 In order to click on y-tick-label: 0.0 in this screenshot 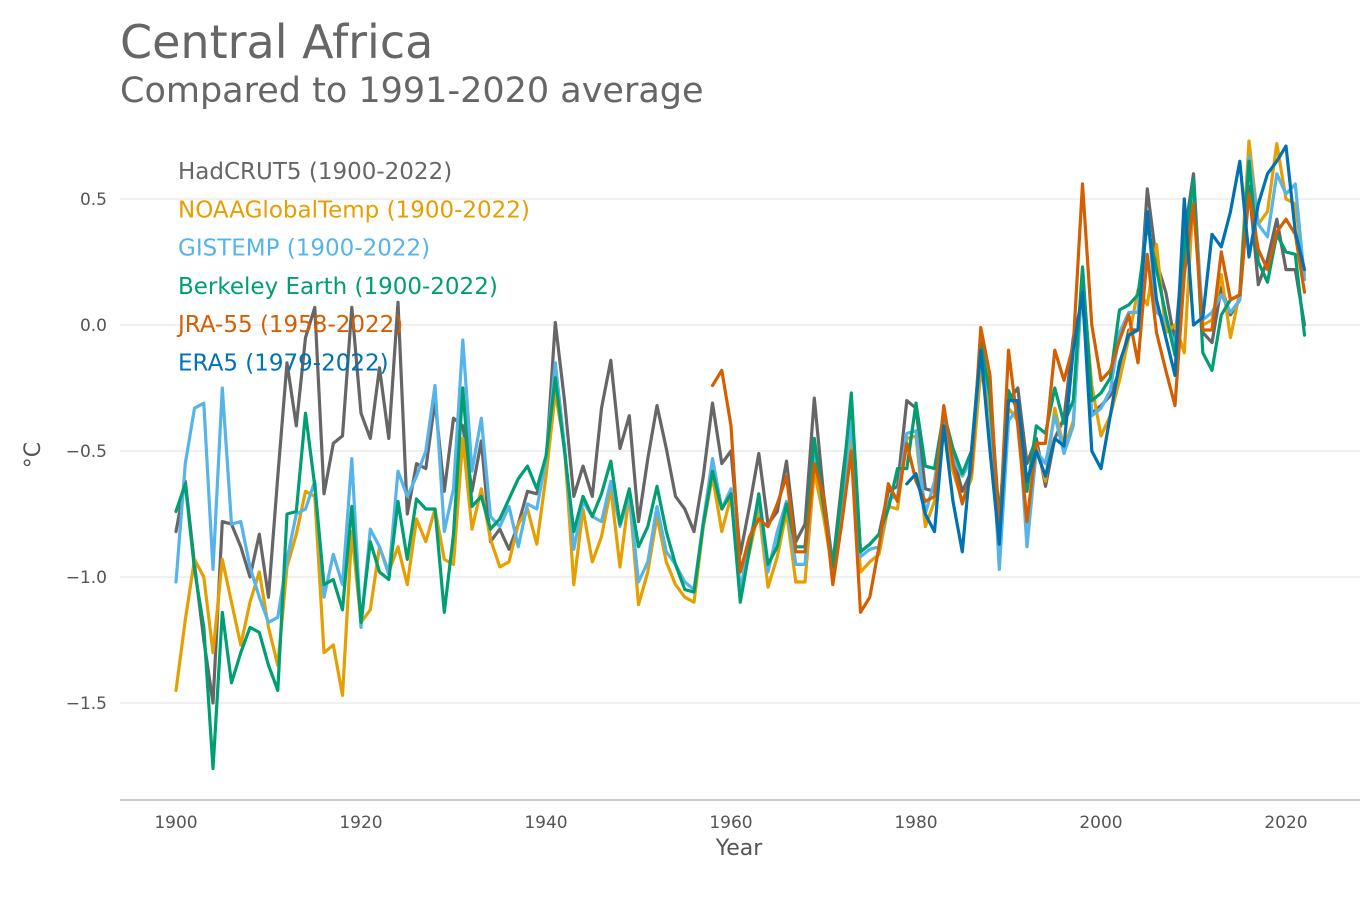, I will do `click(93, 326)`.